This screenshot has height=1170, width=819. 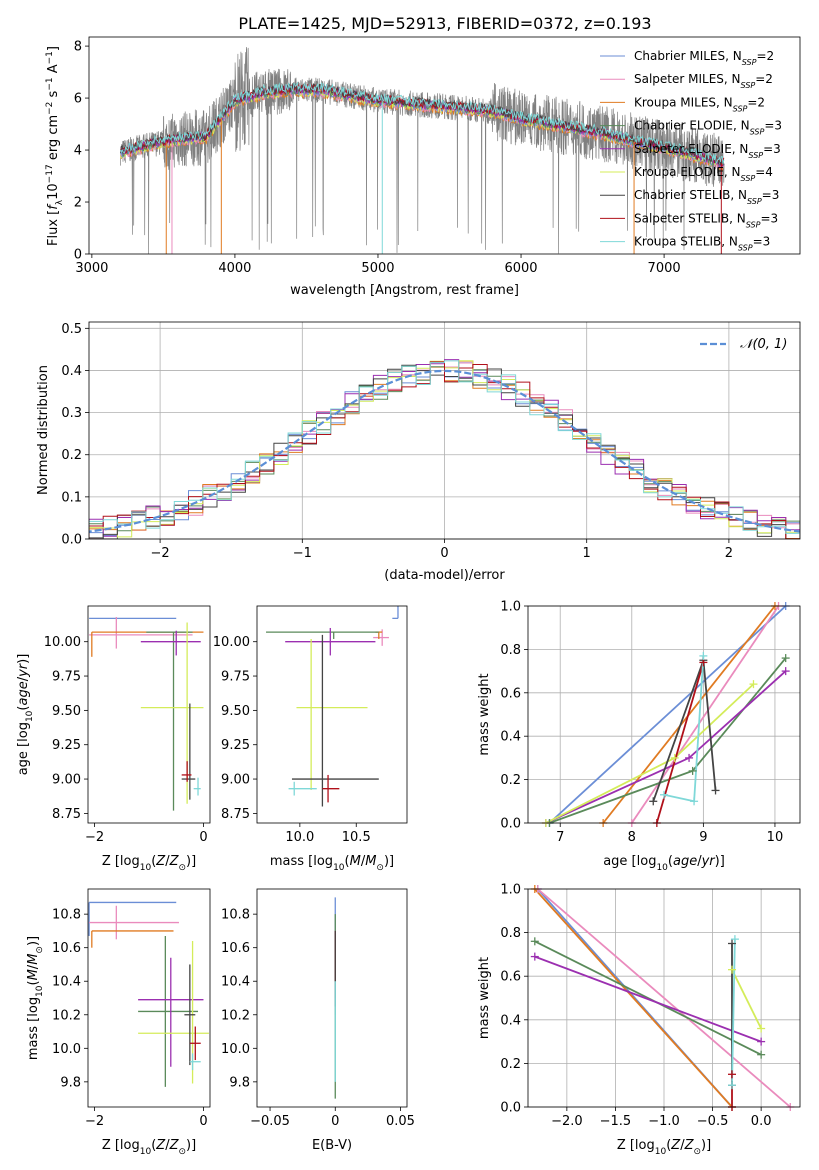 I want to click on y-tick-label: 0.5, so click(x=71, y=329).